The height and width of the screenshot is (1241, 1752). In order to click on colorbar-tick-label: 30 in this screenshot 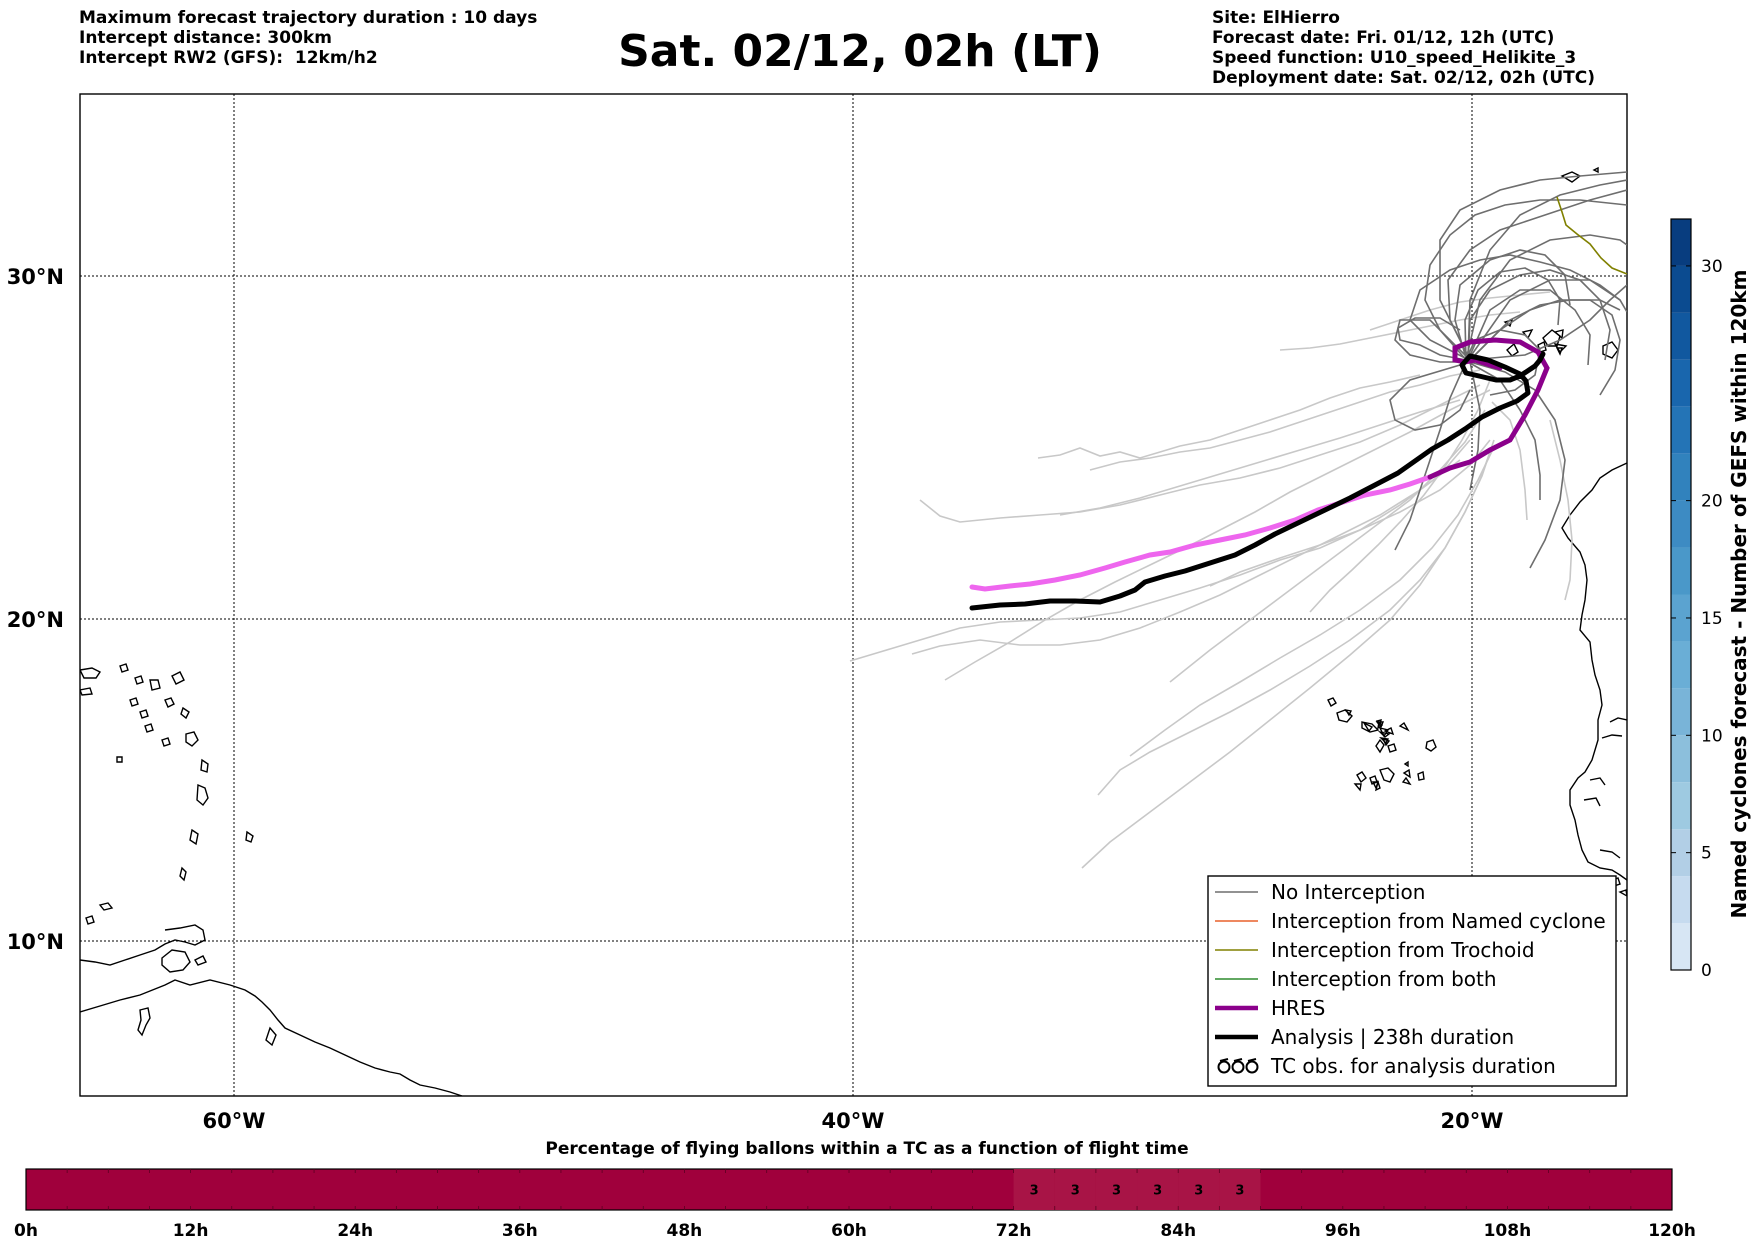, I will do `click(1712, 267)`.